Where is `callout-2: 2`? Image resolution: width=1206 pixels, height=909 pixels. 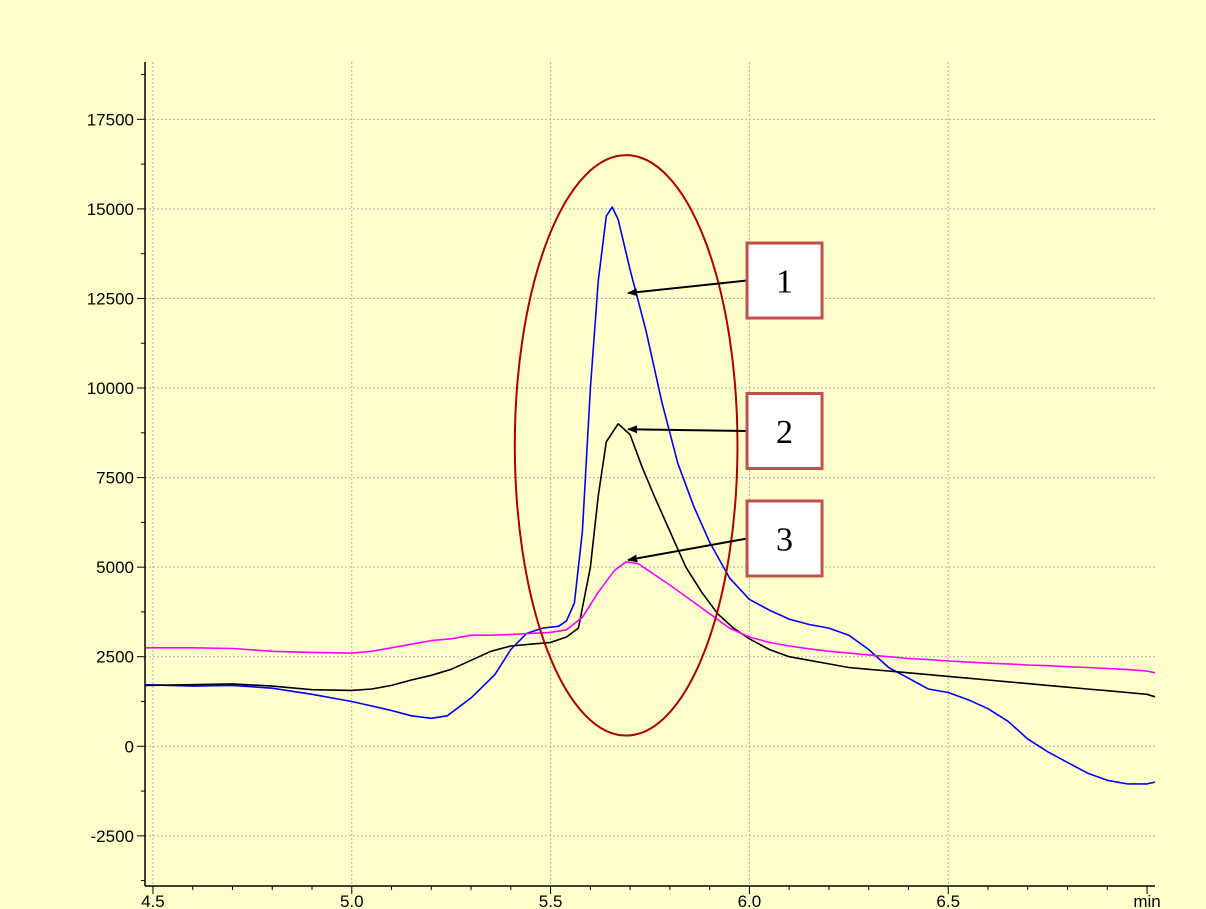 callout-2: 2 is located at coordinates (725, 431).